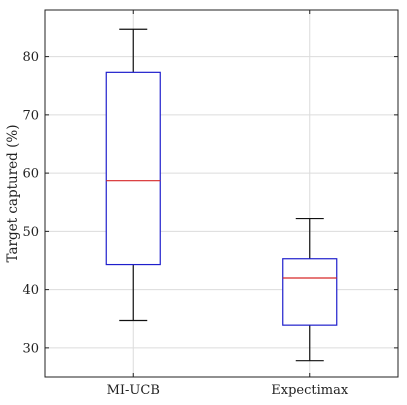 This screenshot has height=405, width=407. I want to click on y-tick-label-80: 80, so click(30, 57).